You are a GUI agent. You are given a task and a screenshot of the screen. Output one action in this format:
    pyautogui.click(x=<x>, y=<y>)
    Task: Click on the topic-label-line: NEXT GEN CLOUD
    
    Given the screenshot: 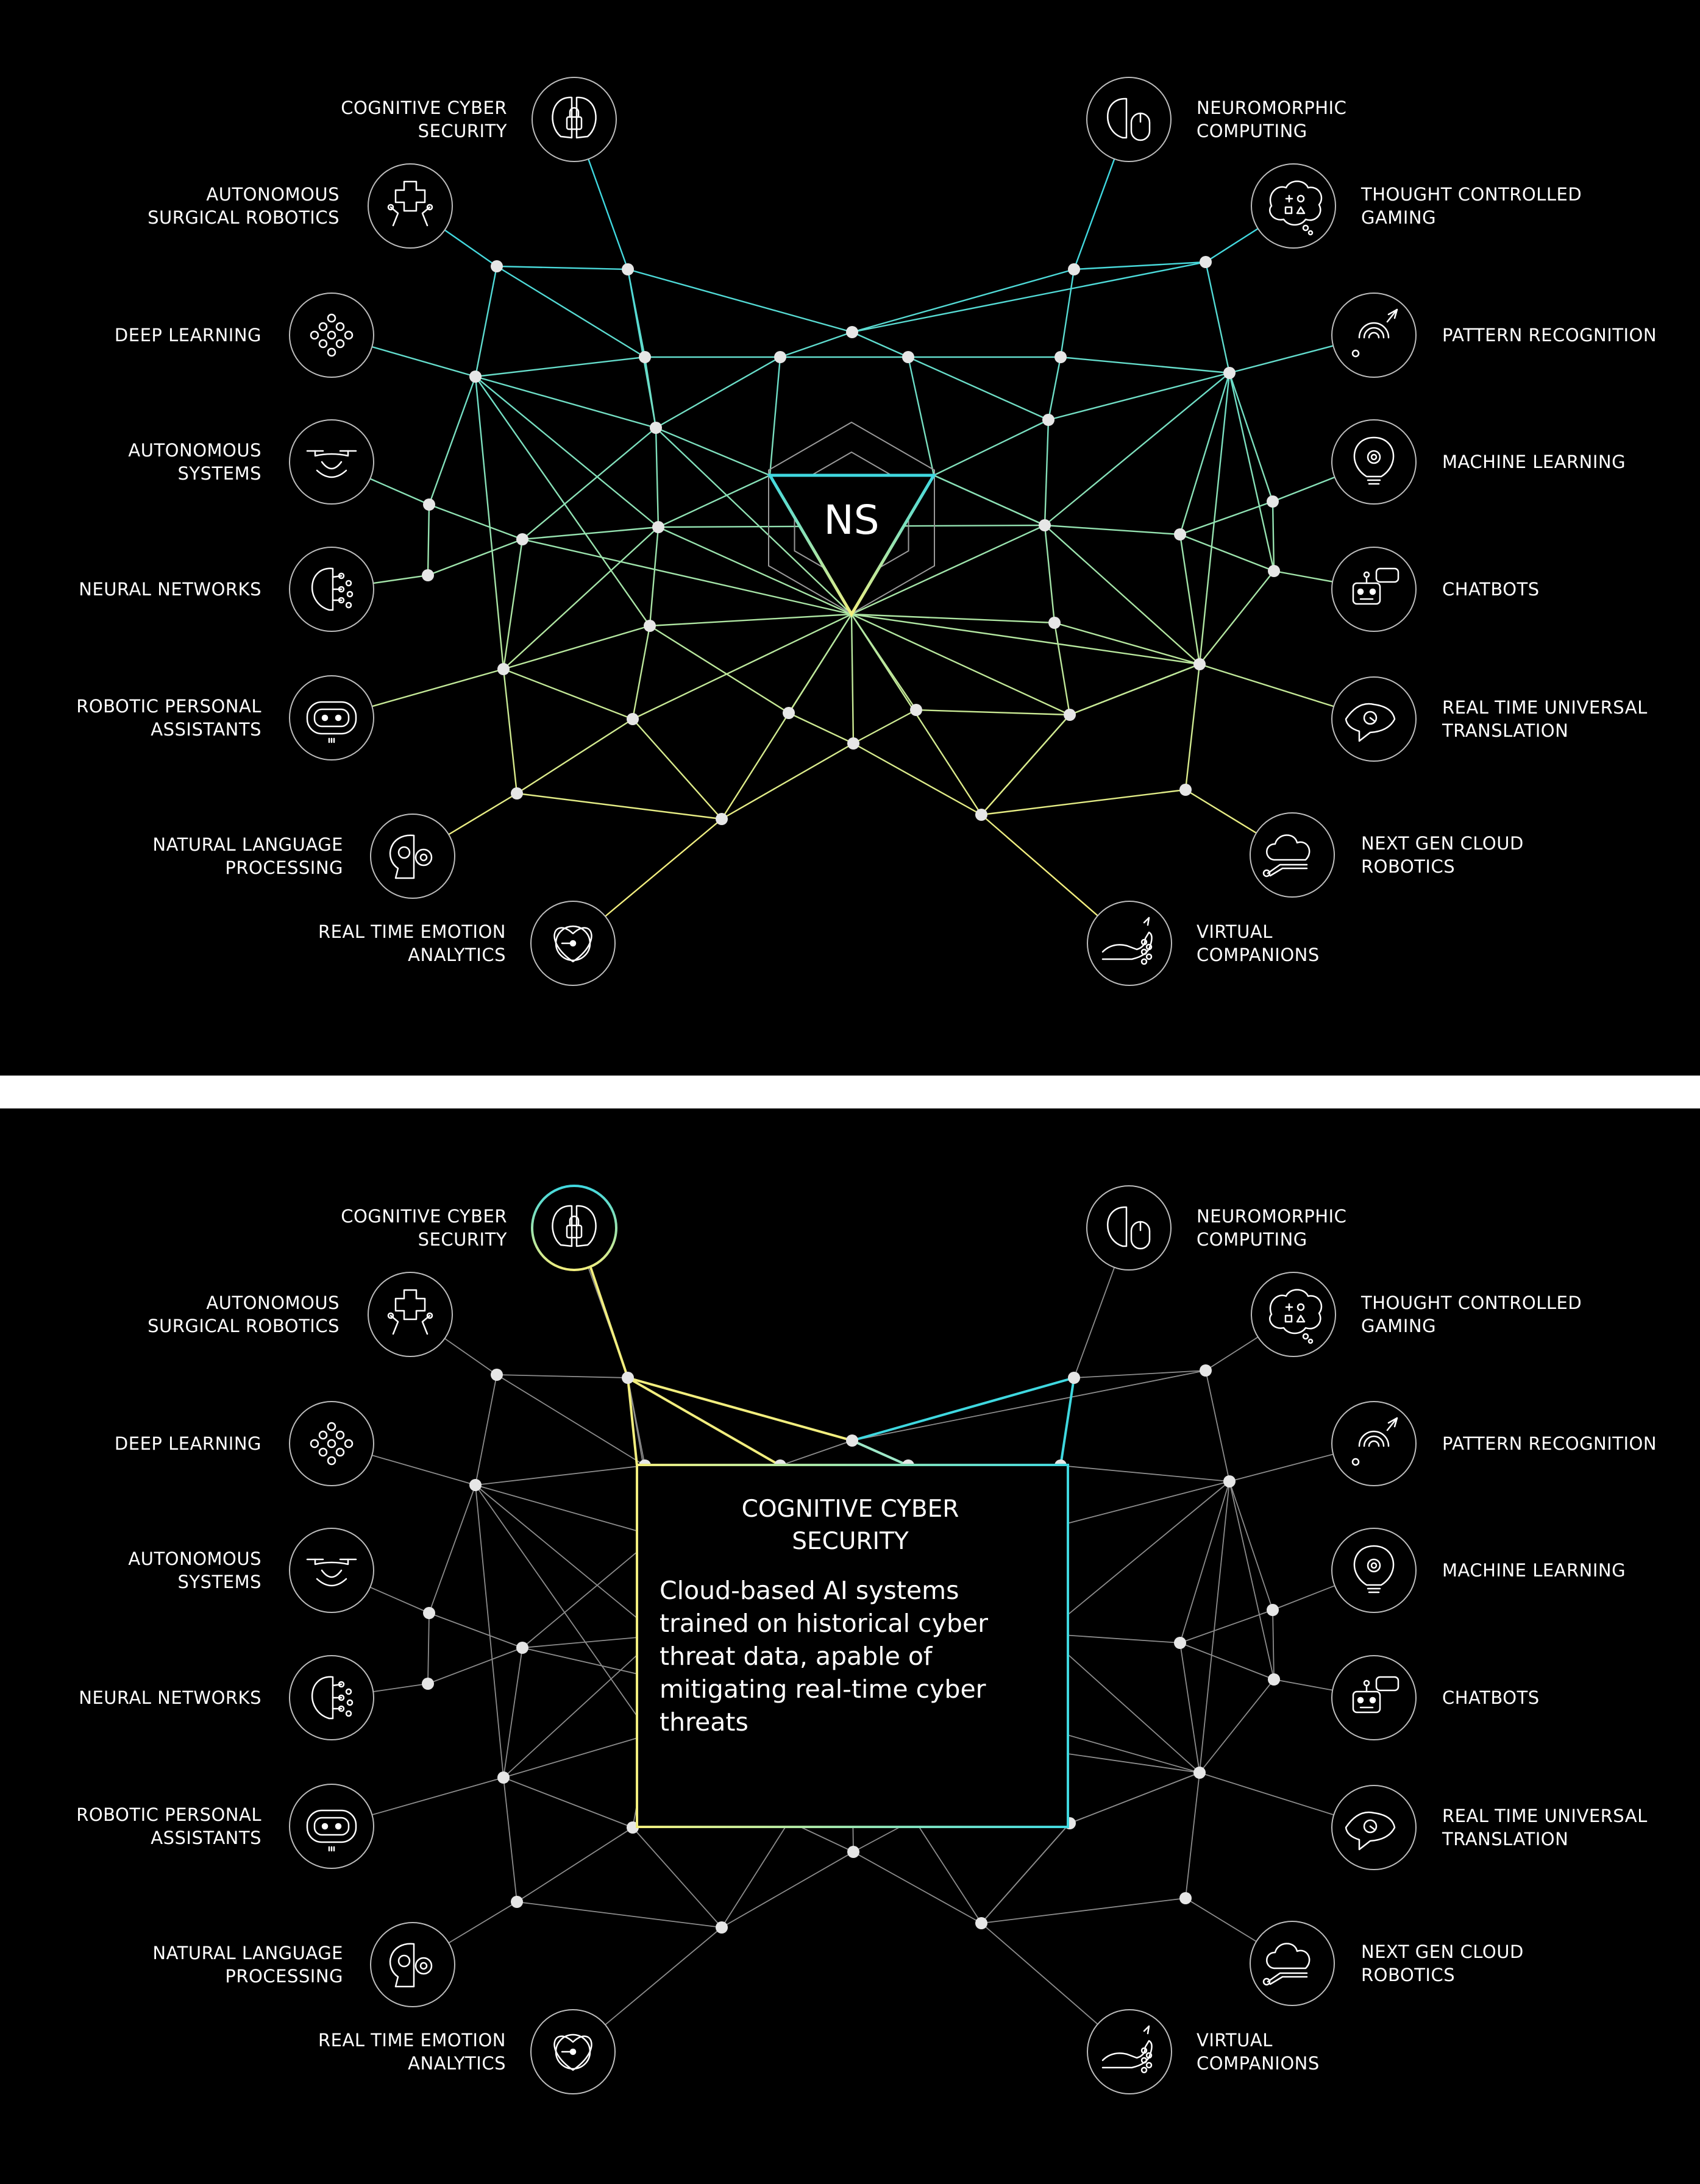 What is the action you would take?
    pyautogui.click(x=1442, y=1951)
    